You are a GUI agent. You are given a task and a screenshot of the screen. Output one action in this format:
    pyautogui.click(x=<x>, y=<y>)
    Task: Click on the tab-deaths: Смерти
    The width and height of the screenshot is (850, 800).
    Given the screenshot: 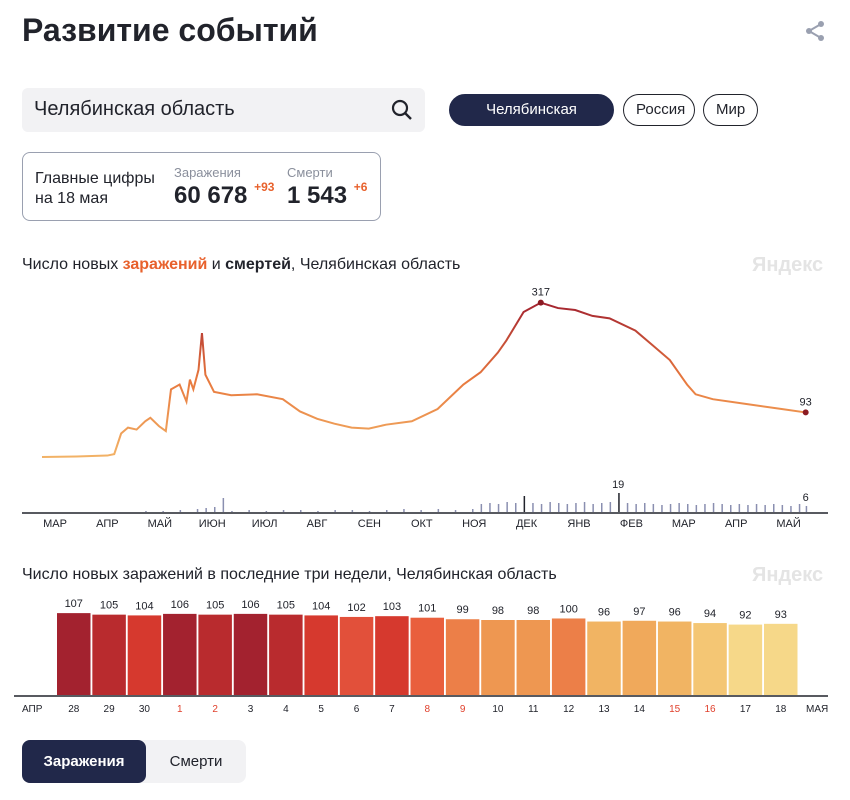 What is the action you would take?
    pyautogui.click(x=196, y=761)
    